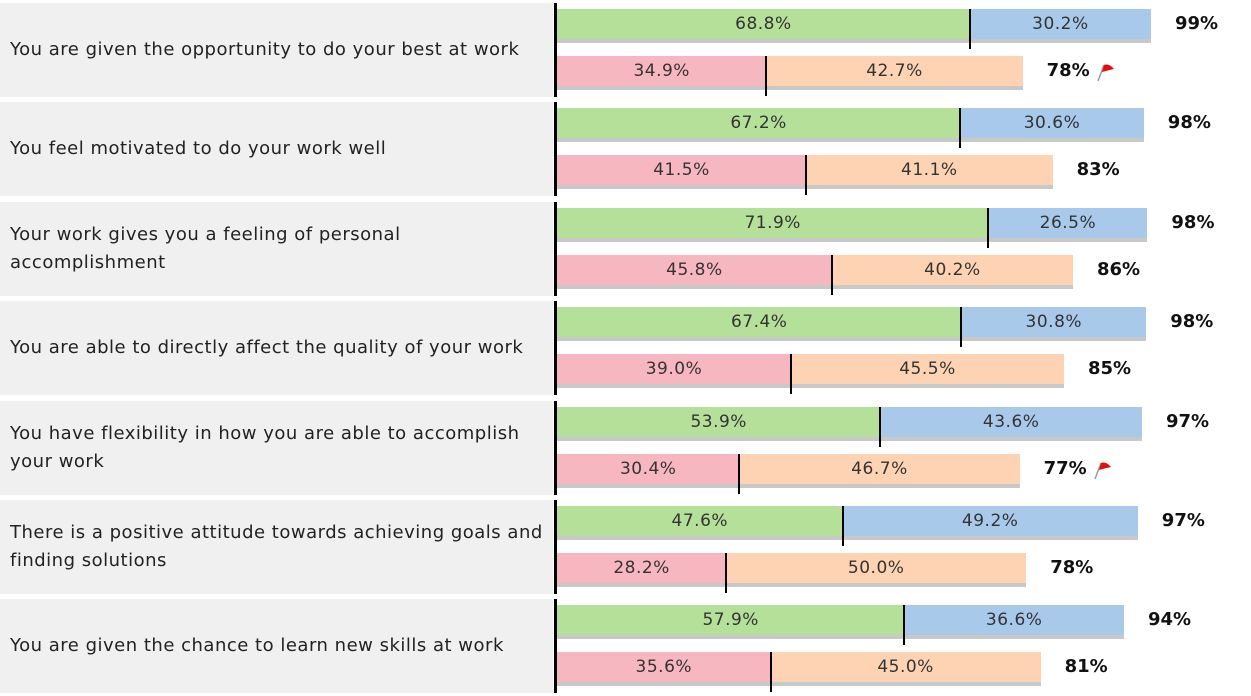 The width and height of the screenshot is (1251, 696). What do you see at coordinates (759, 123) in the screenshot?
I see `bar-segment: 67.2%` at bounding box center [759, 123].